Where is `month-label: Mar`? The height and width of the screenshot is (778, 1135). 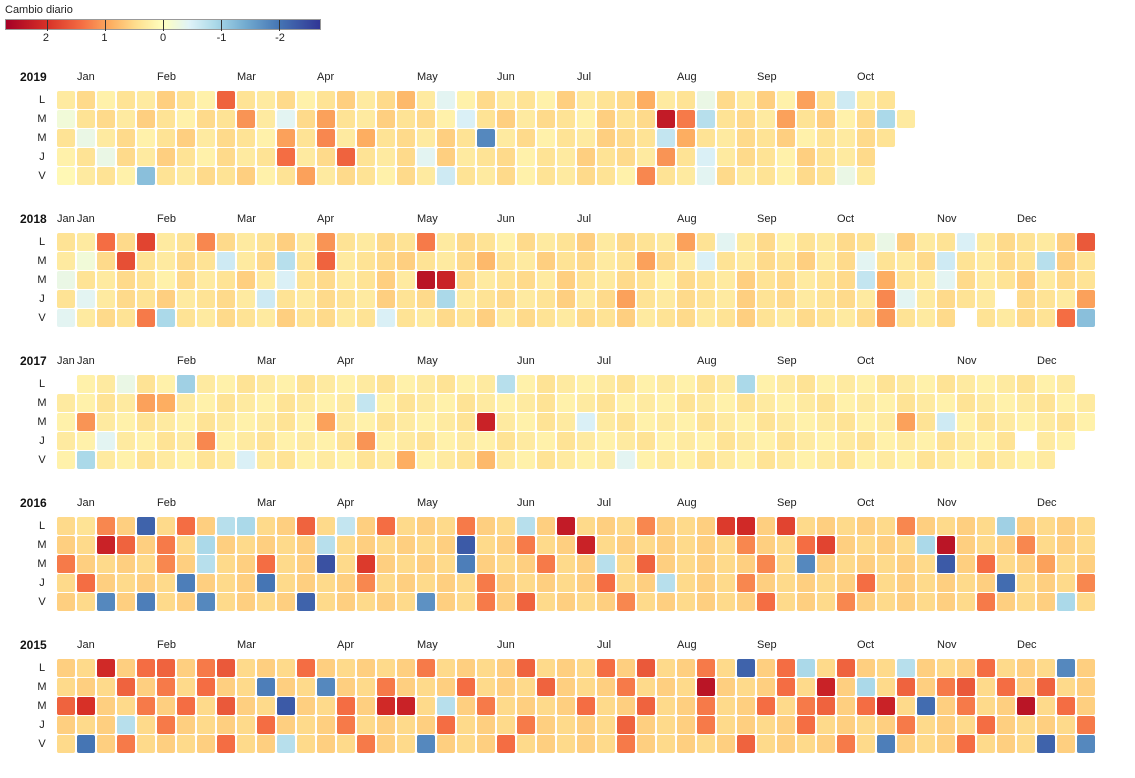
month-label: Mar is located at coordinates (246, 77).